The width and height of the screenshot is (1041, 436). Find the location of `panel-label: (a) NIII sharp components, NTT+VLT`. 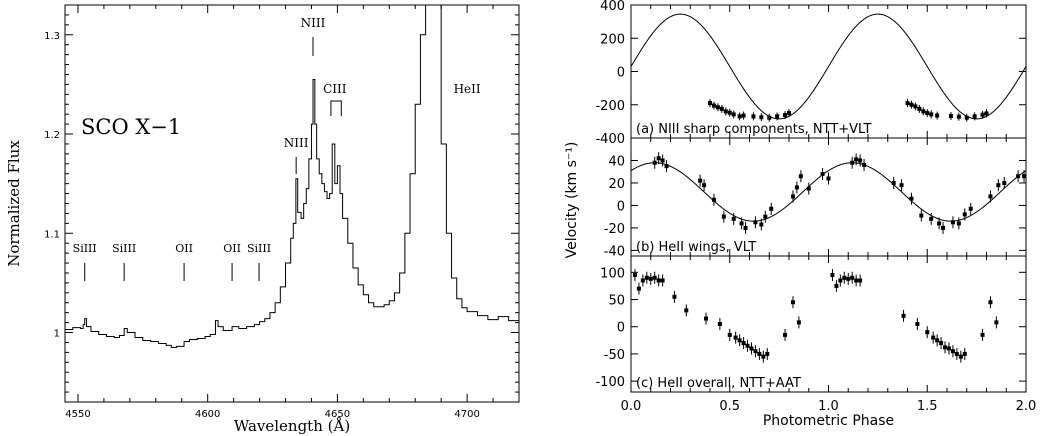

panel-label: (a) NIII sharp components, NTT+VLT is located at coordinates (754, 129).